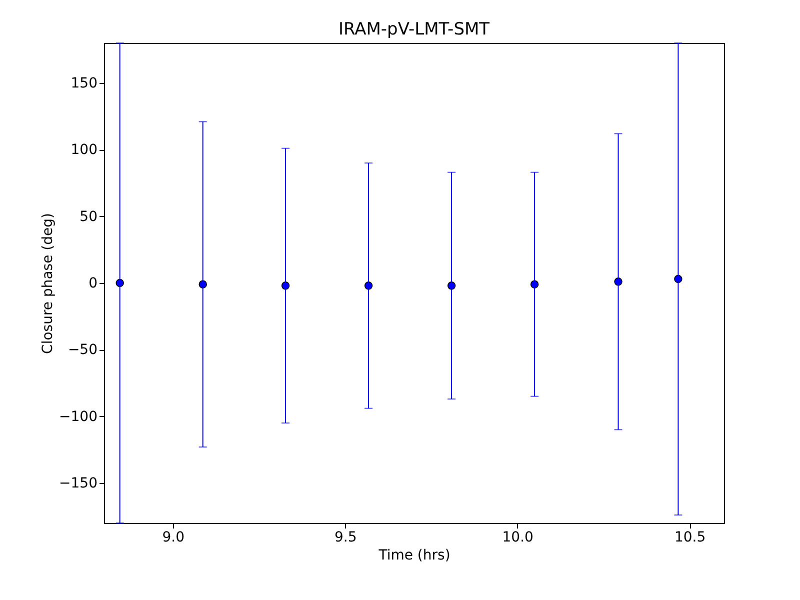 This screenshot has height=600, width=800. I want to click on y-tick-label: 150, so click(84, 84).